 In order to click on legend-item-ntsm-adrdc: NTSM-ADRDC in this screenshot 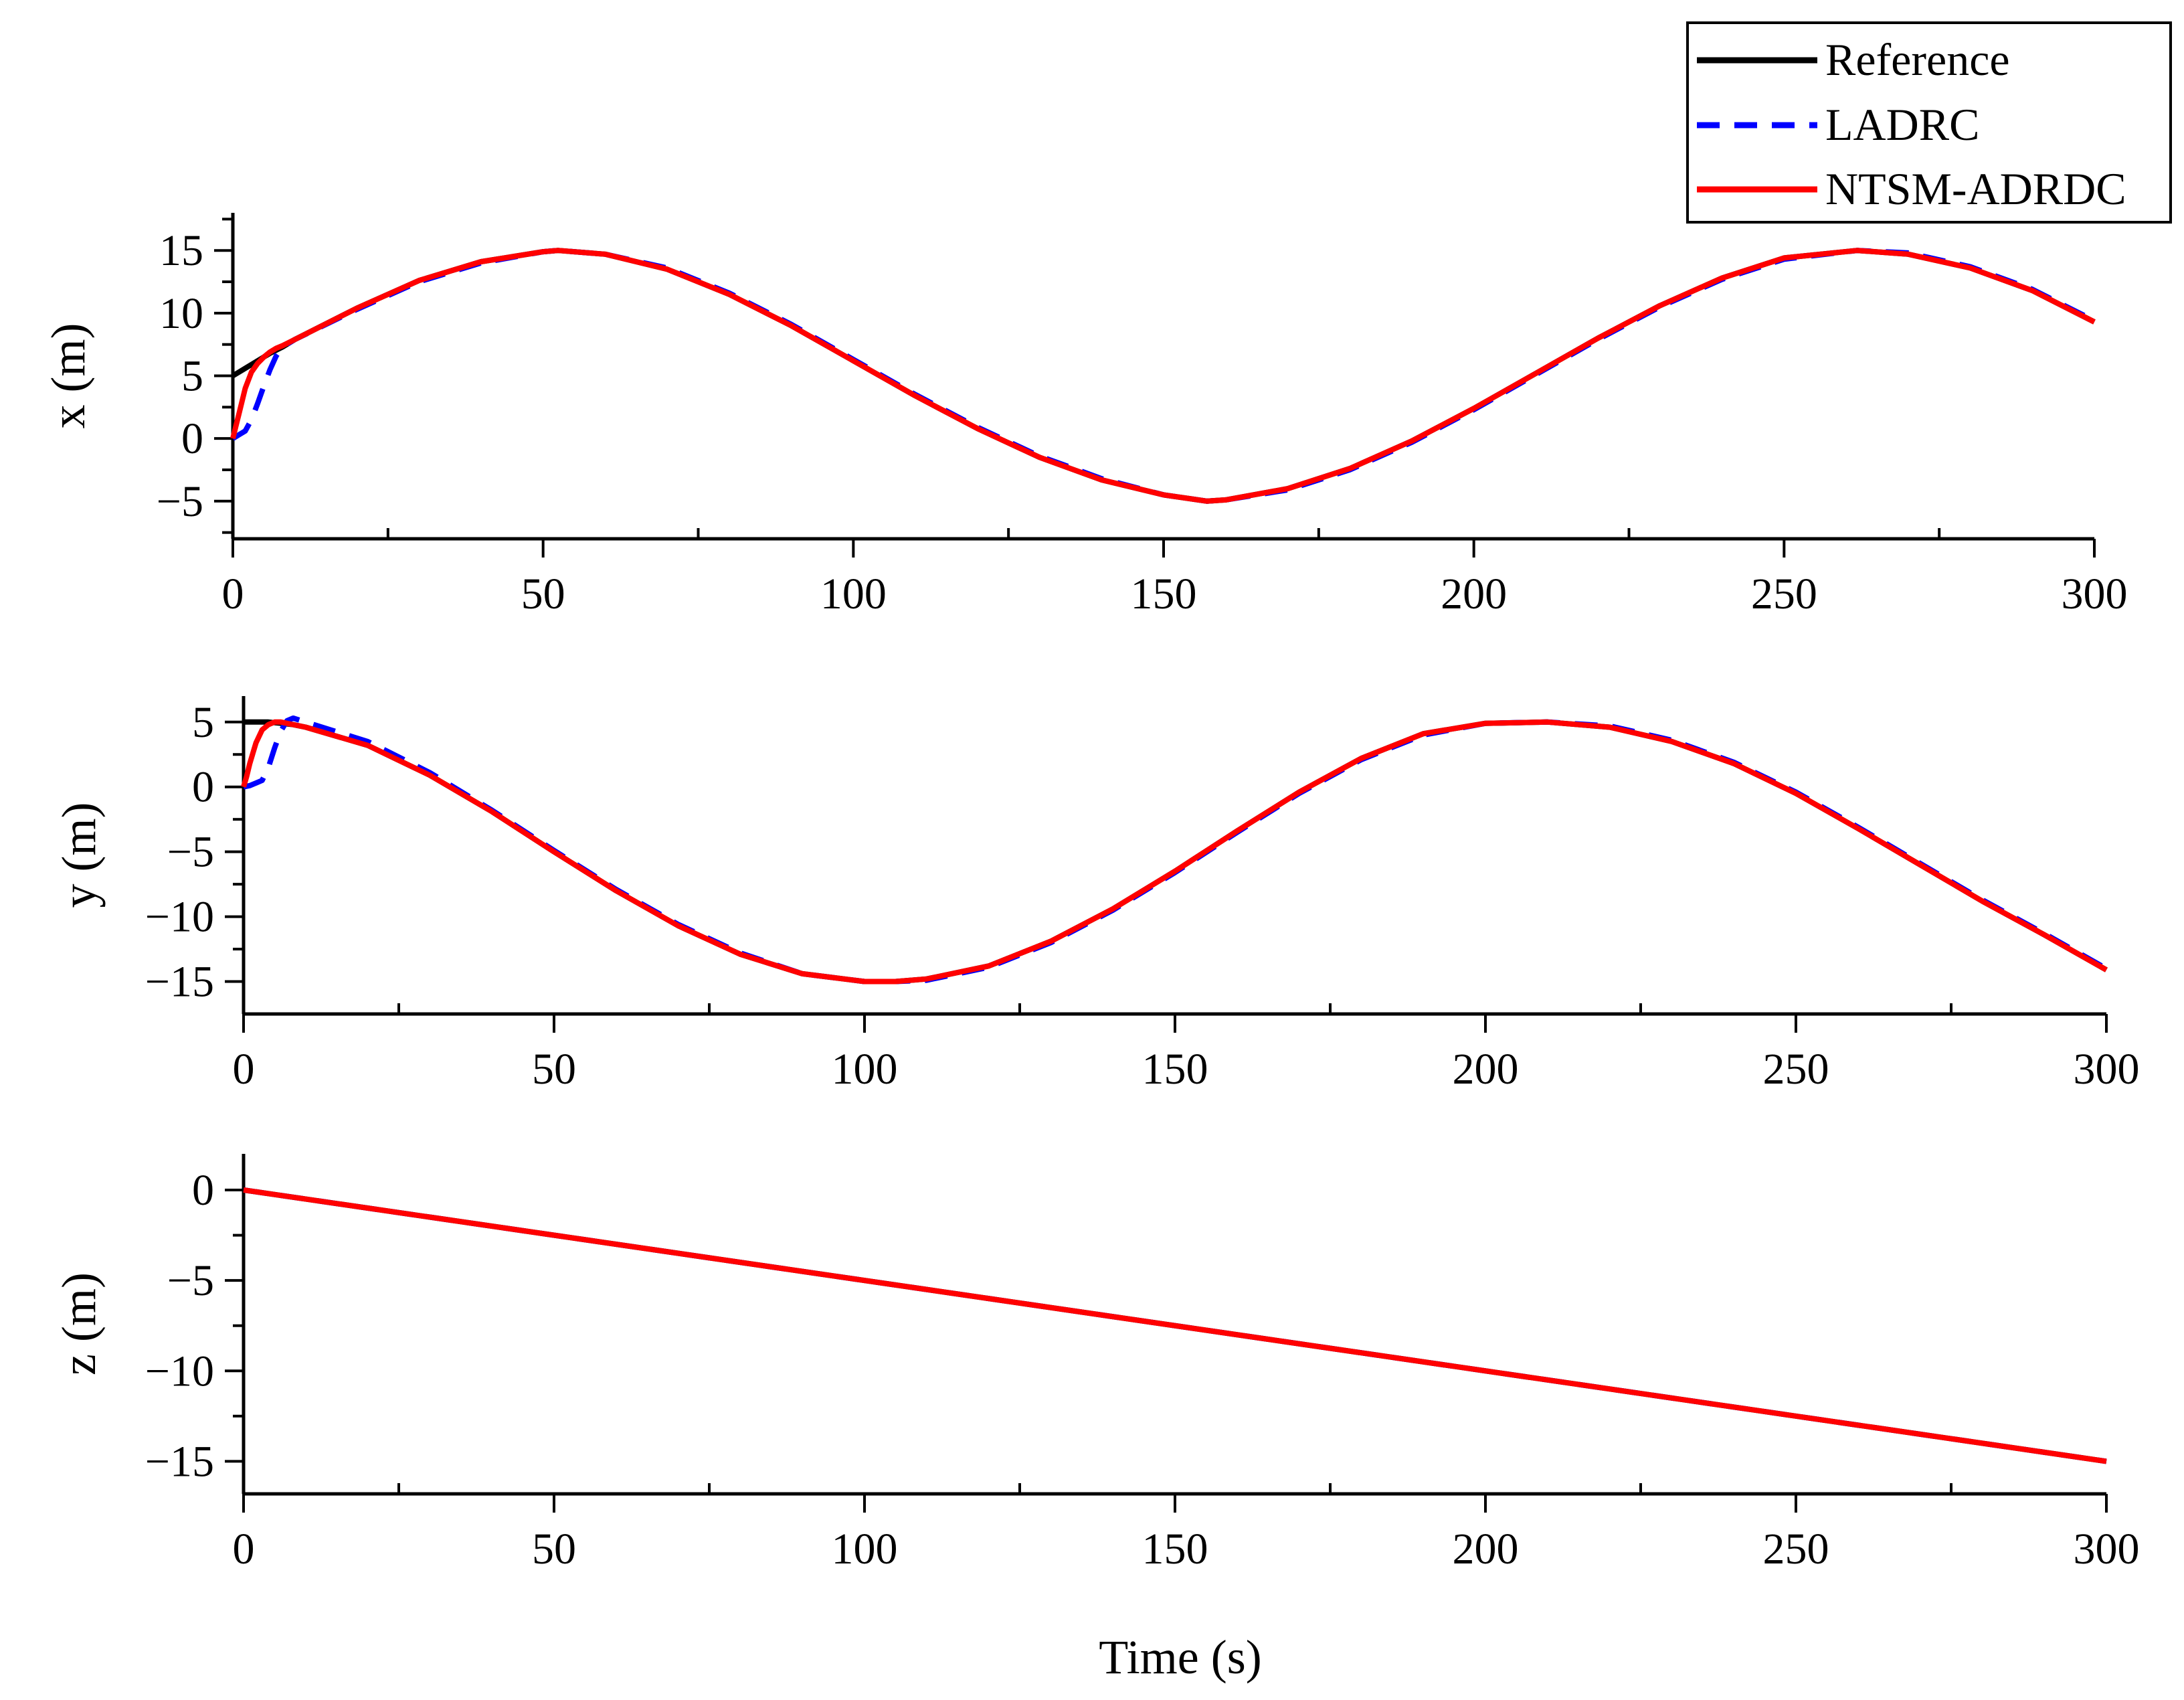, I will do `click(1911, 188)`.